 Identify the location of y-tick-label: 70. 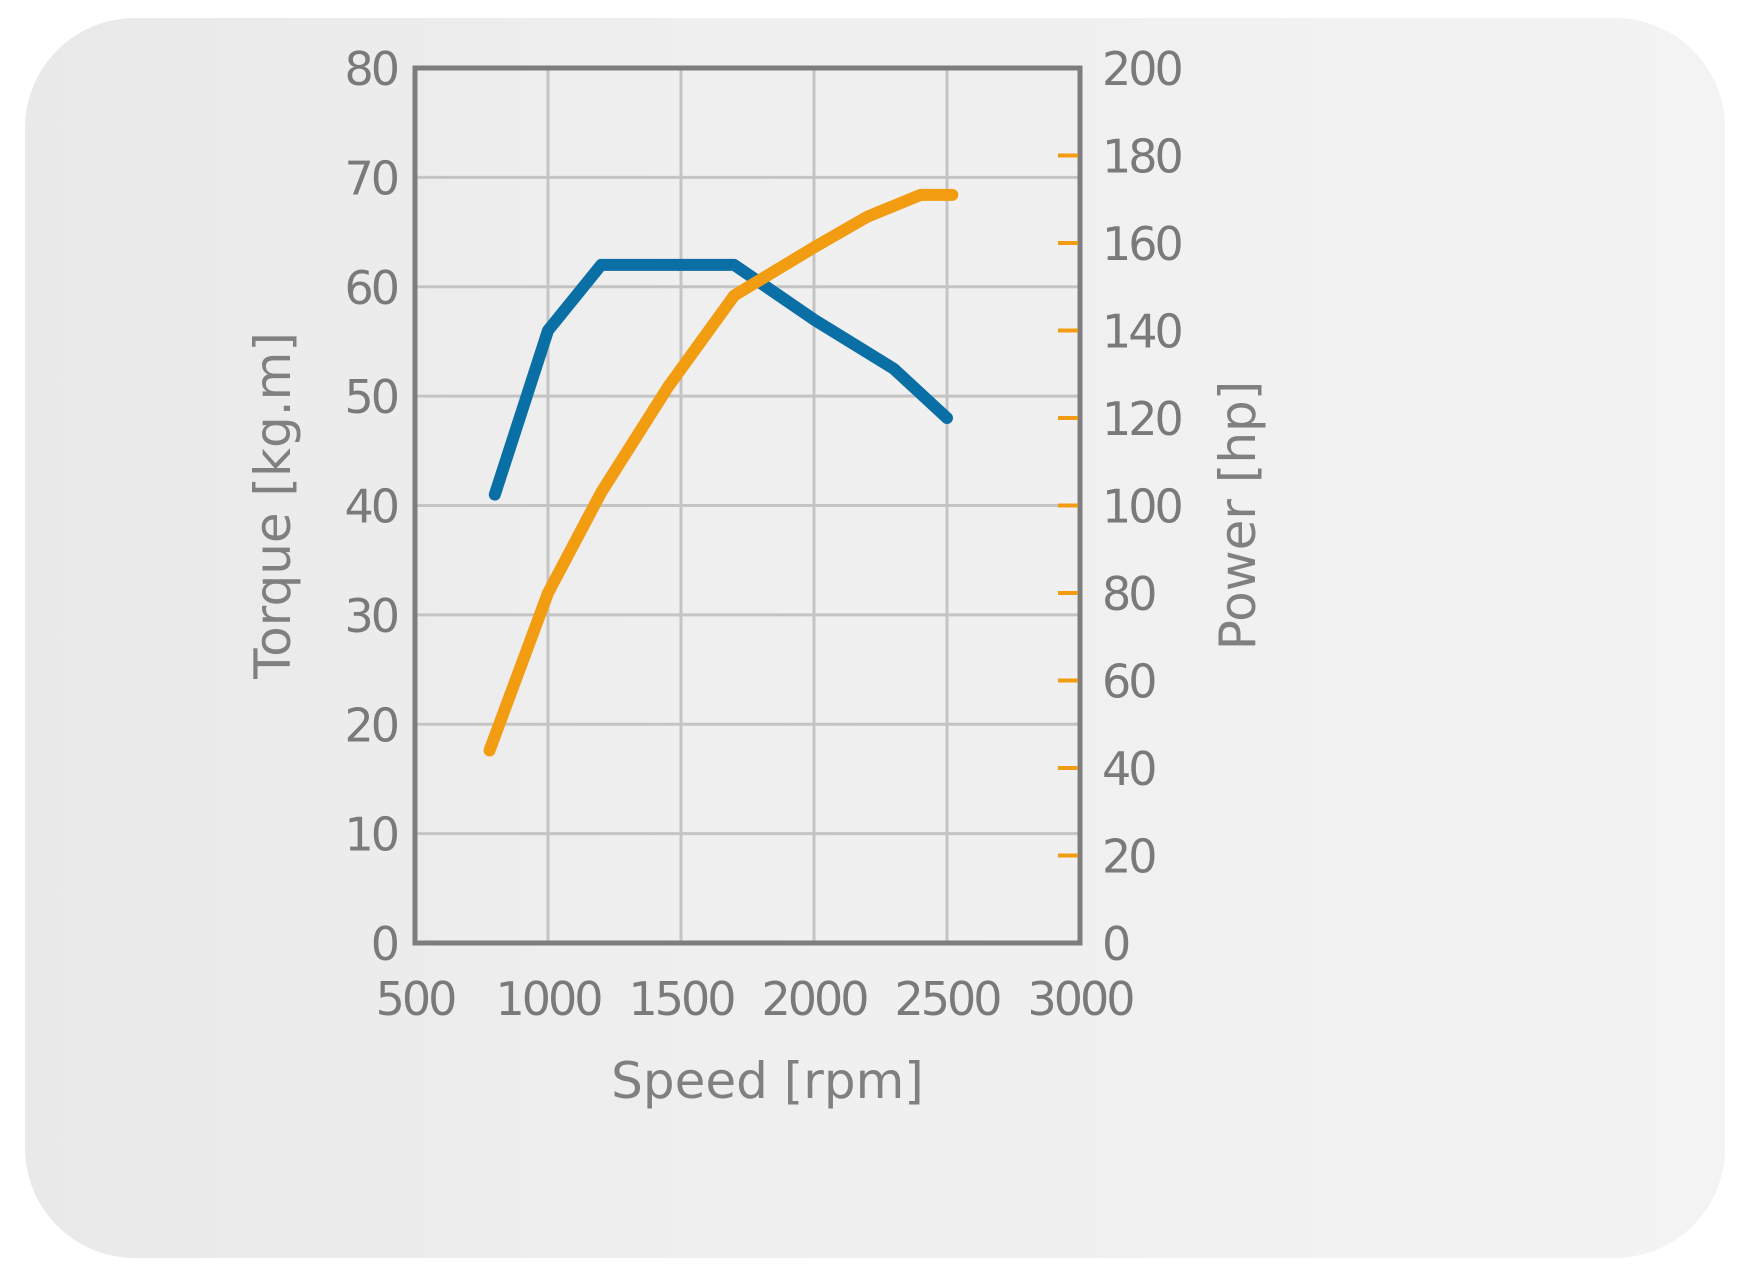
(370, 178).